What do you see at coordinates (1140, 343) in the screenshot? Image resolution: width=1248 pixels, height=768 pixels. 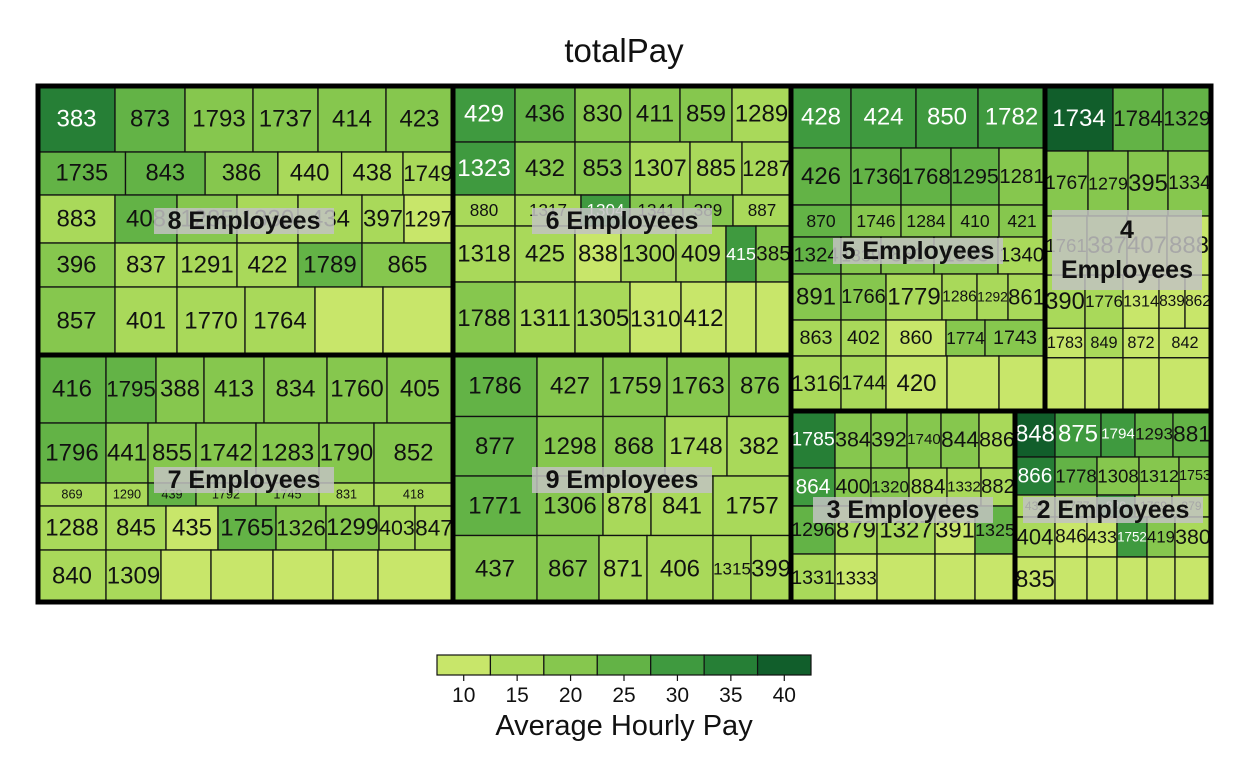 I see `treemap-cell-label: 872` at bounding box center [1140, 343].